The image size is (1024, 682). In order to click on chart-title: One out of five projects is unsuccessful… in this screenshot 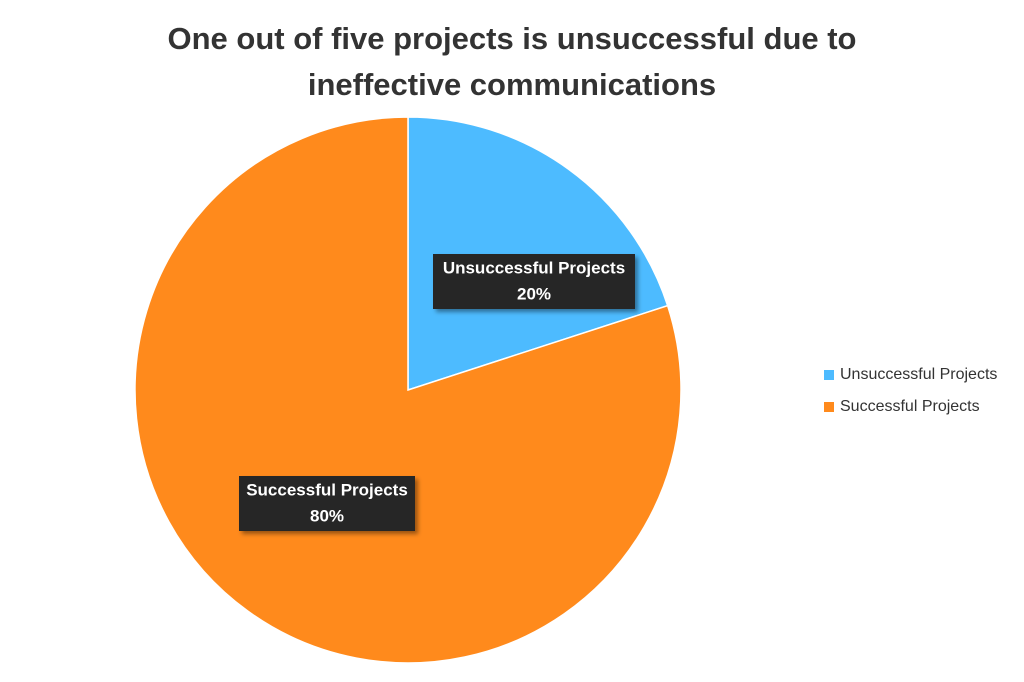, I will do `click(512, 61)`.